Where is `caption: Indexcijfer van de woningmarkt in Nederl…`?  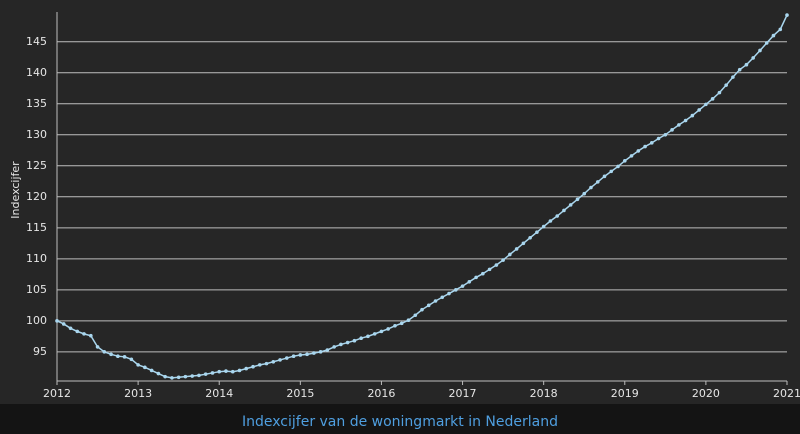
caption: Indexcijfer van de woningmarkt in Nederl… is located at coordinates (400, 422).